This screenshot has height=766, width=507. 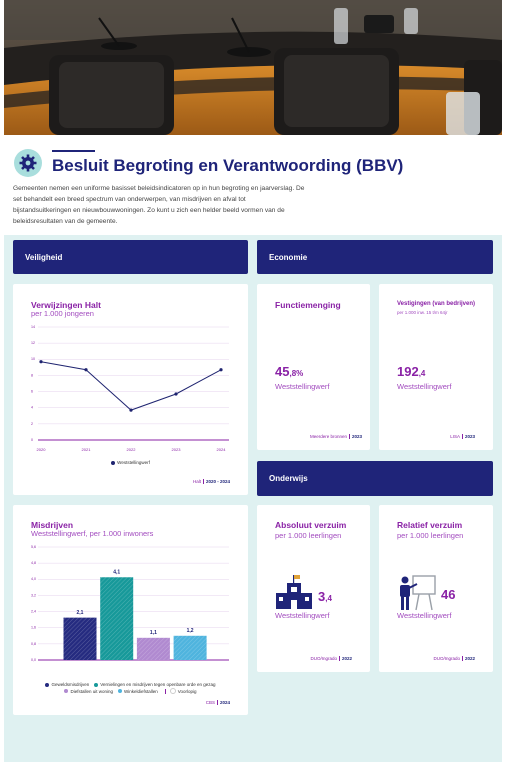 I want to click on legend-item: Geweldsmisdrijven, so click(x=67, y=684).